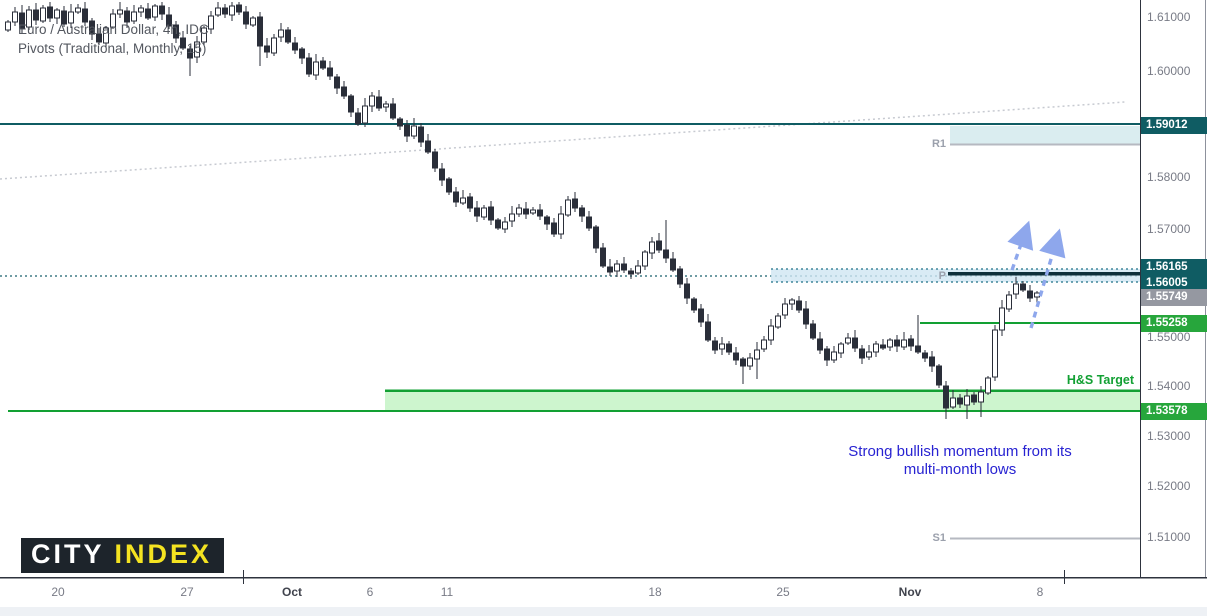  I want to click on hs-target-zone, so click(762, 401).